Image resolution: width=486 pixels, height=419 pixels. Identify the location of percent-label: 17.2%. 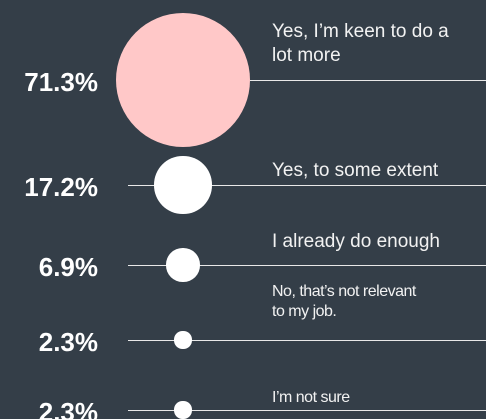
(61, 187).